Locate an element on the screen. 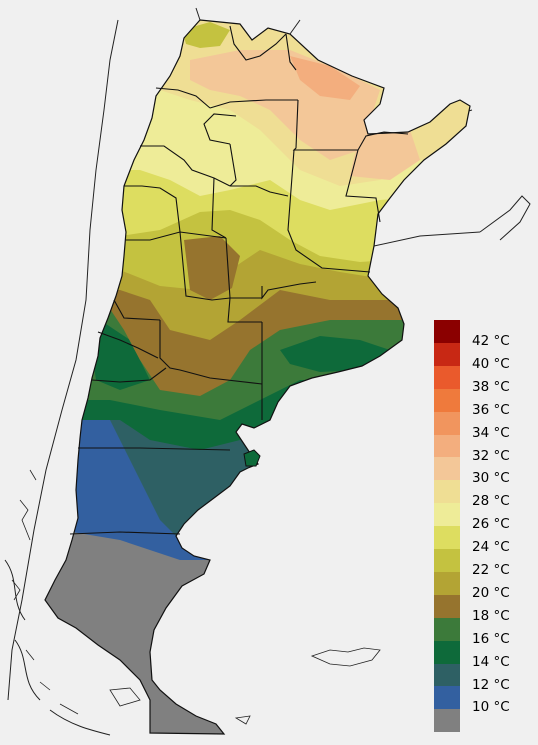 Image resolution: width=538 pixels, height=745 pixels. legend-label: 26 °C is located at coordinates (491, 524).